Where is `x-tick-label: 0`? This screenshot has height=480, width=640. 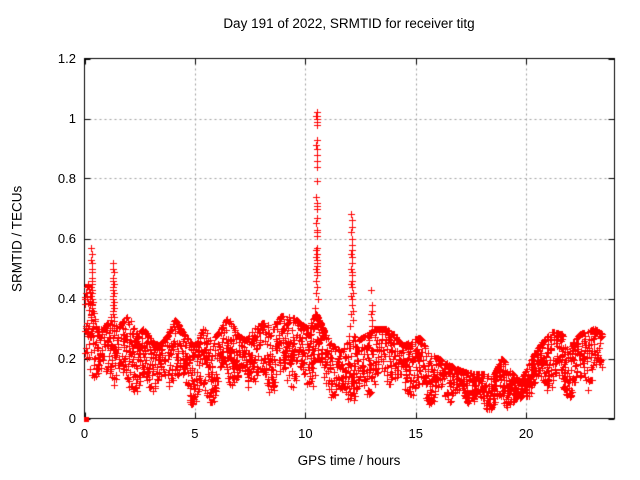
x-tick-label: 0 is located at coordinates (84, 433).